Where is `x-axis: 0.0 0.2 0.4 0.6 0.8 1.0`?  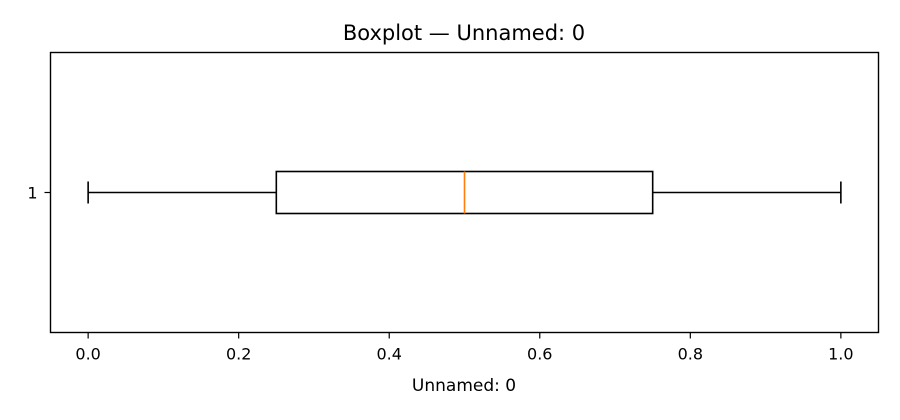
x-axis: 0.0 0.2 0.4 0.6 0.8 1.0 is located at coordinates (464, 348).